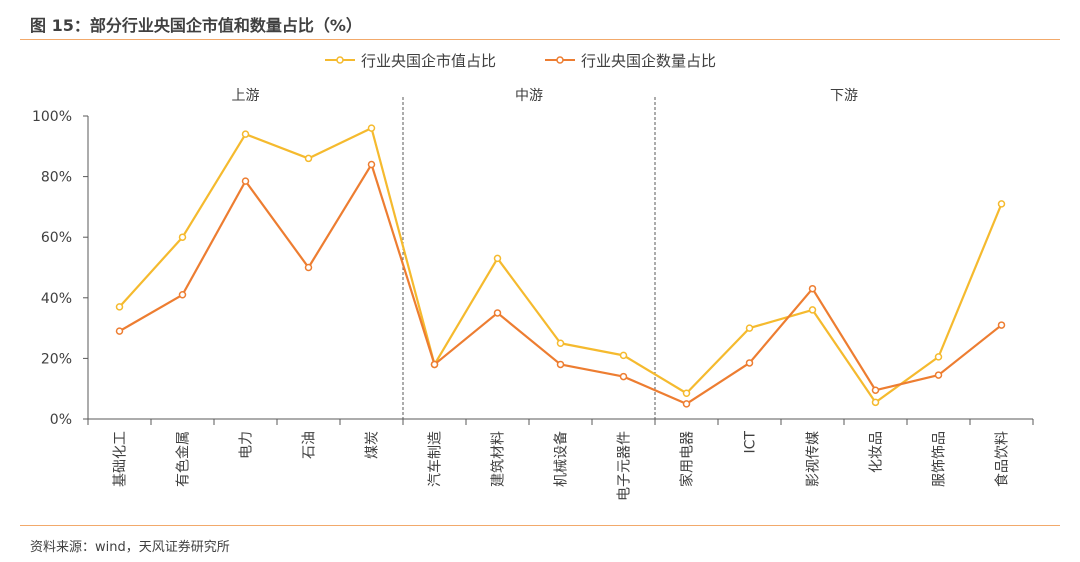 This screenshot has width=1080, height=562. Describe the element at coordinates (648, 61) in the screenshot. I see `legend-label: 行业央国企数量占比` at that location.